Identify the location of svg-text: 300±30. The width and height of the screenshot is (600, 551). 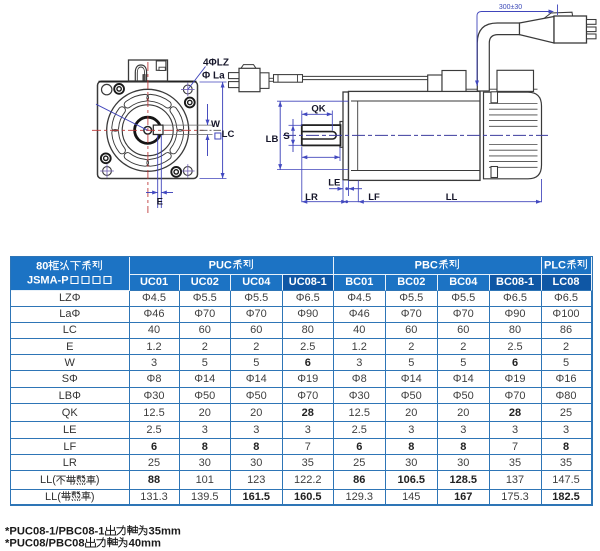
(510, 7).